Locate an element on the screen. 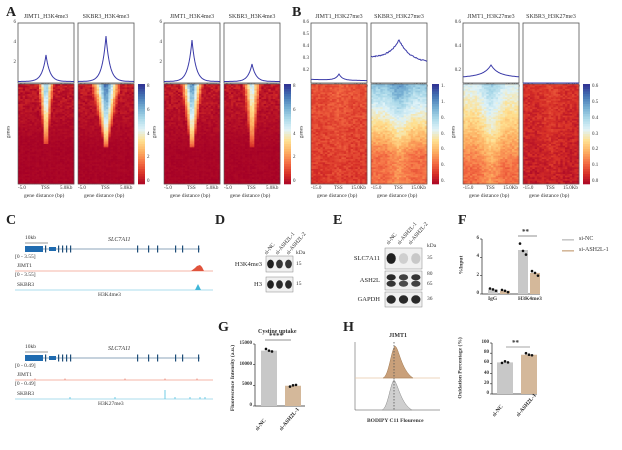 The width and height of the screenshot is (622, 450). blot-d-label-h3k4me3: H3K4me3 is located at coordinates (248, 264).